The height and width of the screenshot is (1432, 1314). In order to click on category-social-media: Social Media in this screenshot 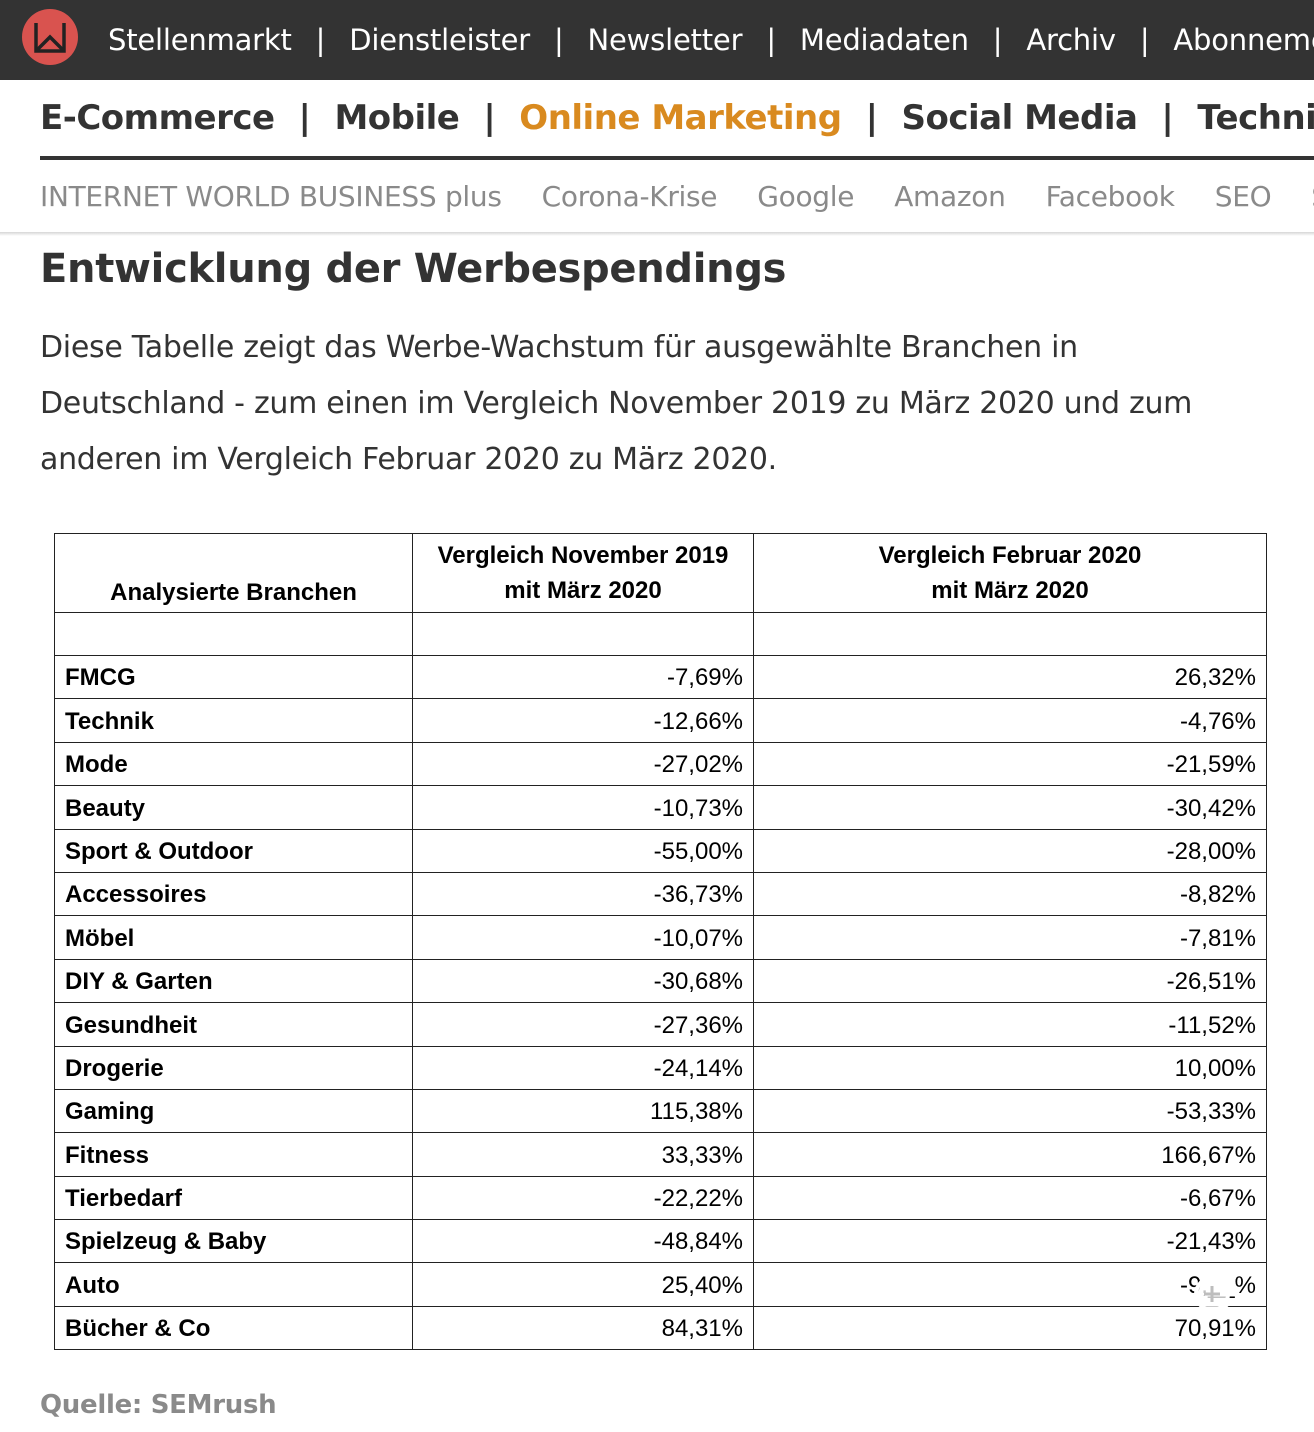, I will do `click(1019, 118)`.